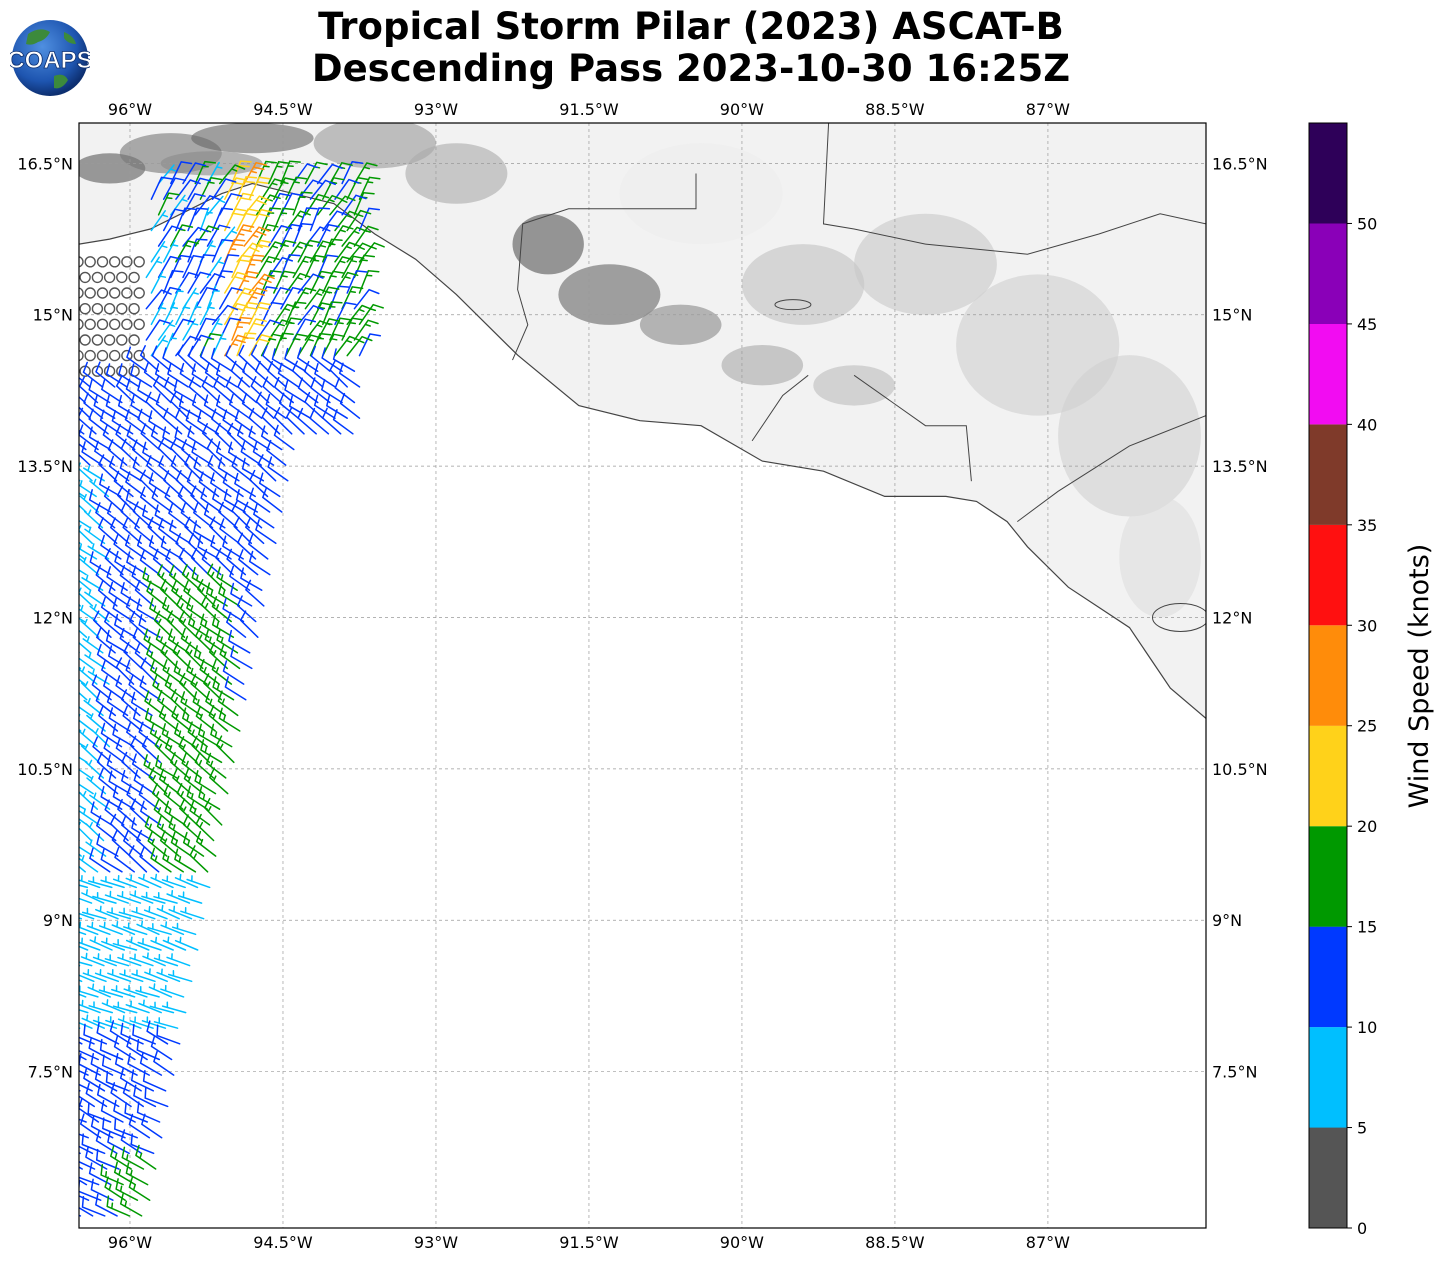 The height and width of the screenshot is (1264, 1446). Describe the element at coordinates (53, 315) in the screenshot. I see `lat-tick-label-left: 15°N` at that location.